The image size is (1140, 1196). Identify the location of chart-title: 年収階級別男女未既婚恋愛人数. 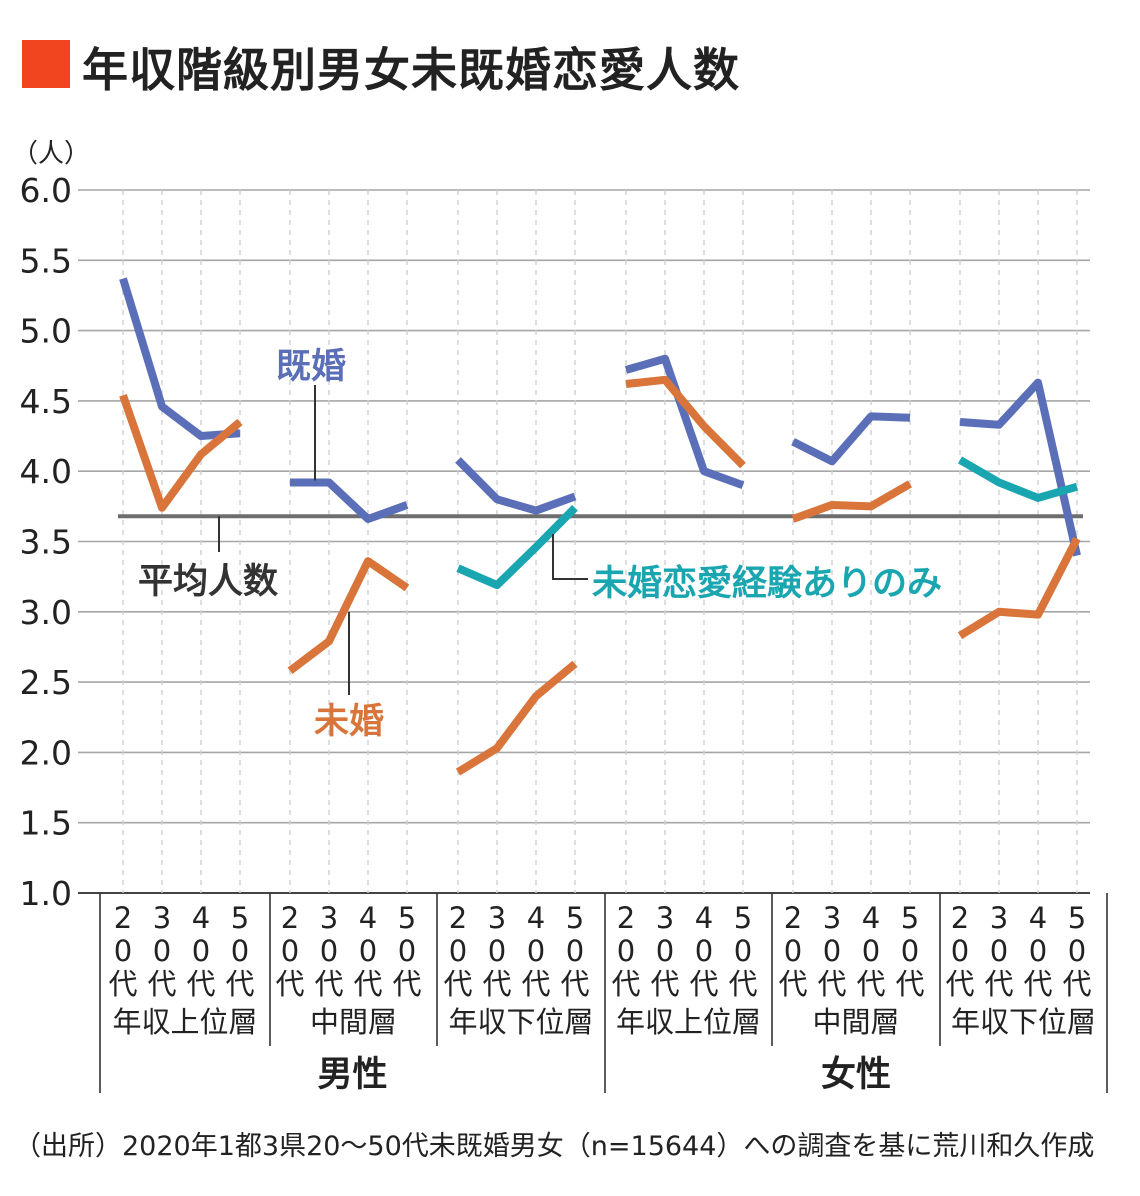
(411, 70).